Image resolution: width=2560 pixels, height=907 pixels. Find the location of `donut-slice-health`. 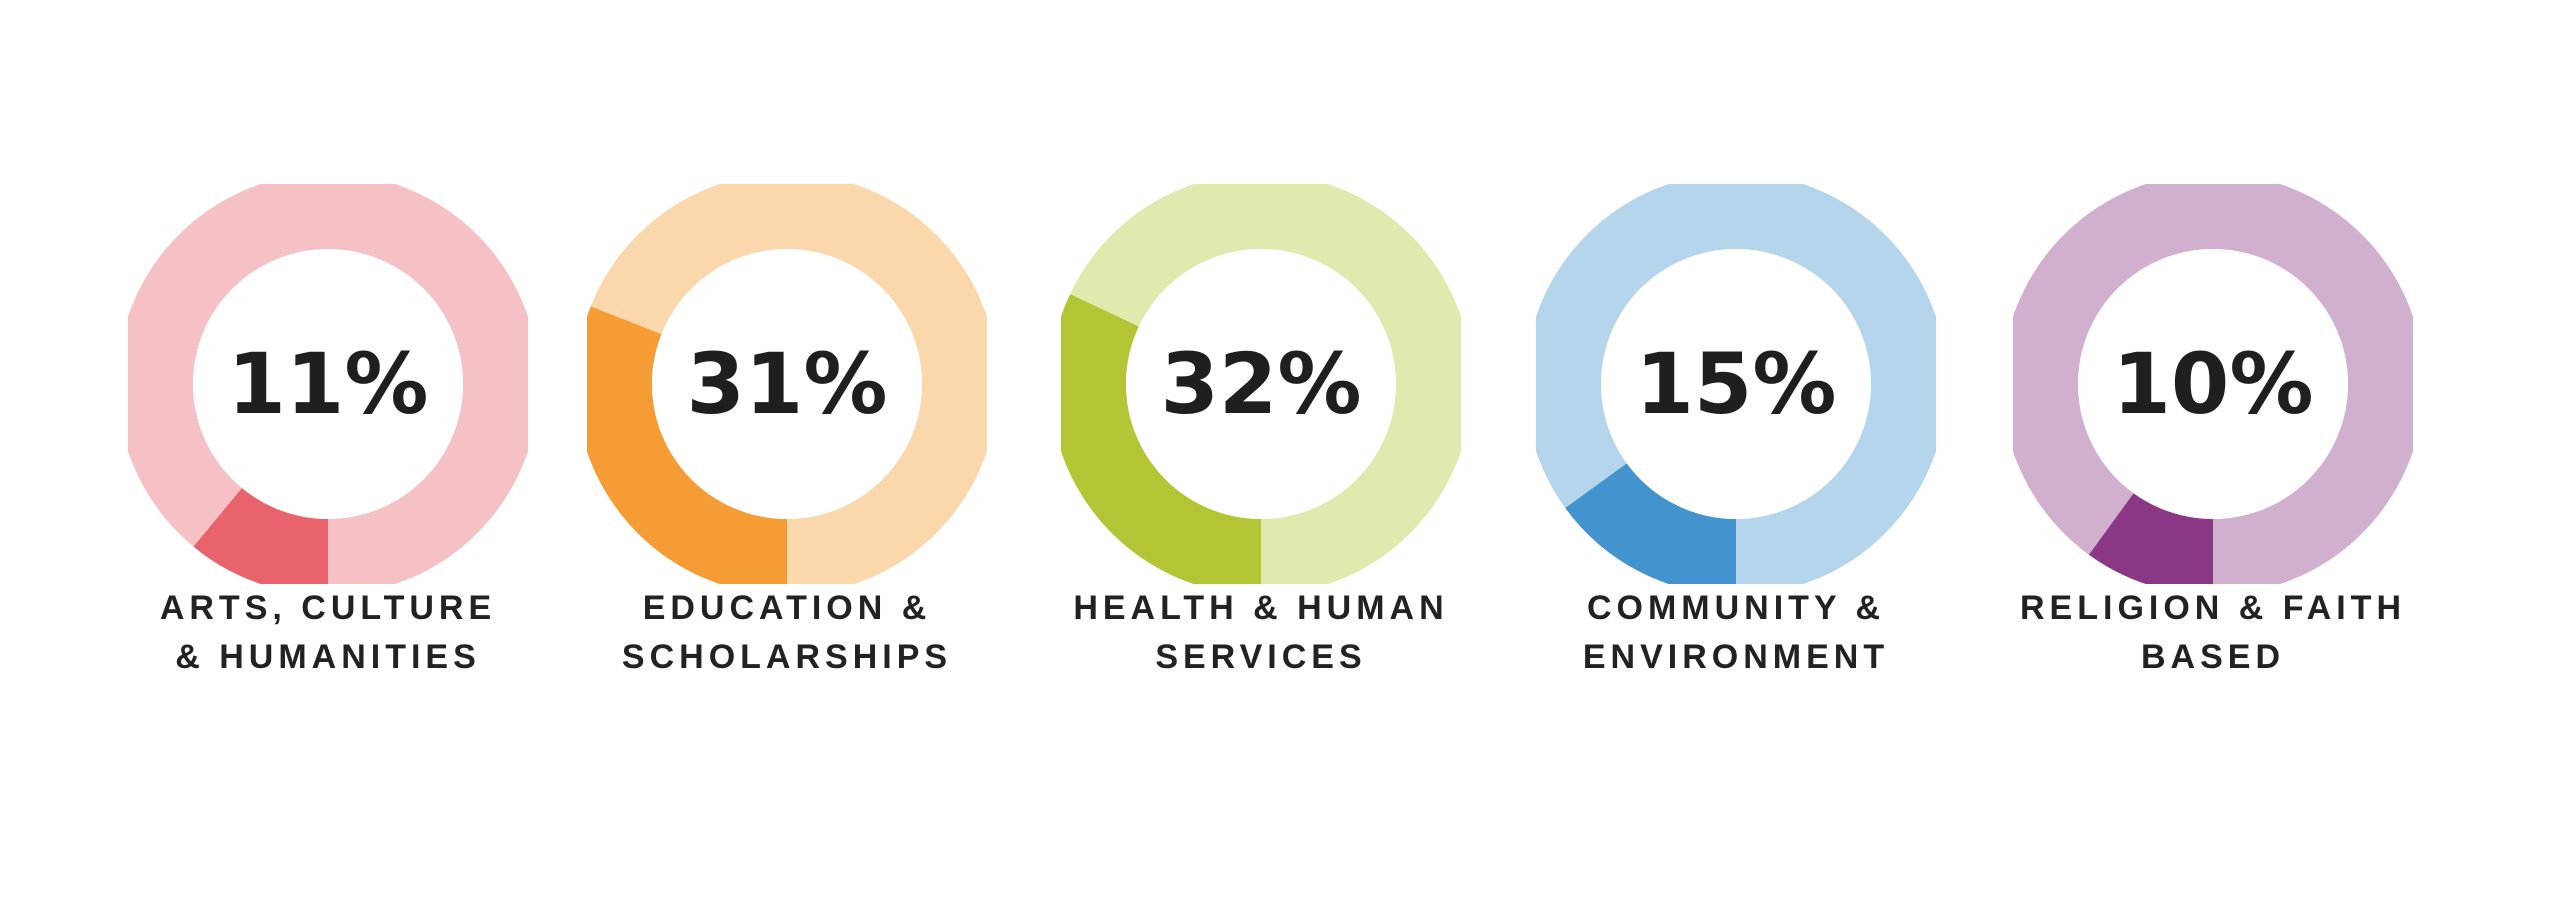

donut-slice-health is located at coordinates (1161, 439).